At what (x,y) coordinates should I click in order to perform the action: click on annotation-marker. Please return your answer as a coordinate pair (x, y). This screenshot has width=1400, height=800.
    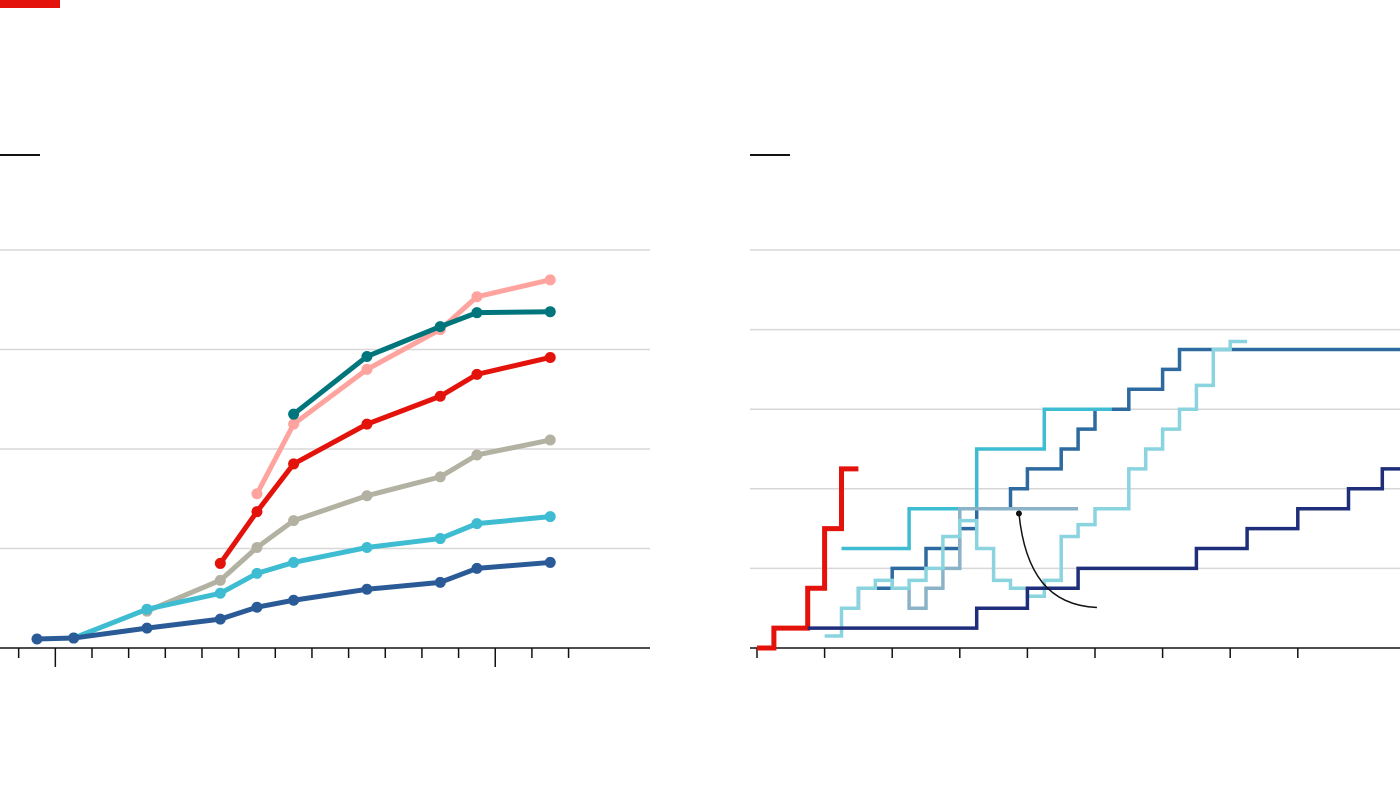
    Looking at the image, I should click on (1018, 513).